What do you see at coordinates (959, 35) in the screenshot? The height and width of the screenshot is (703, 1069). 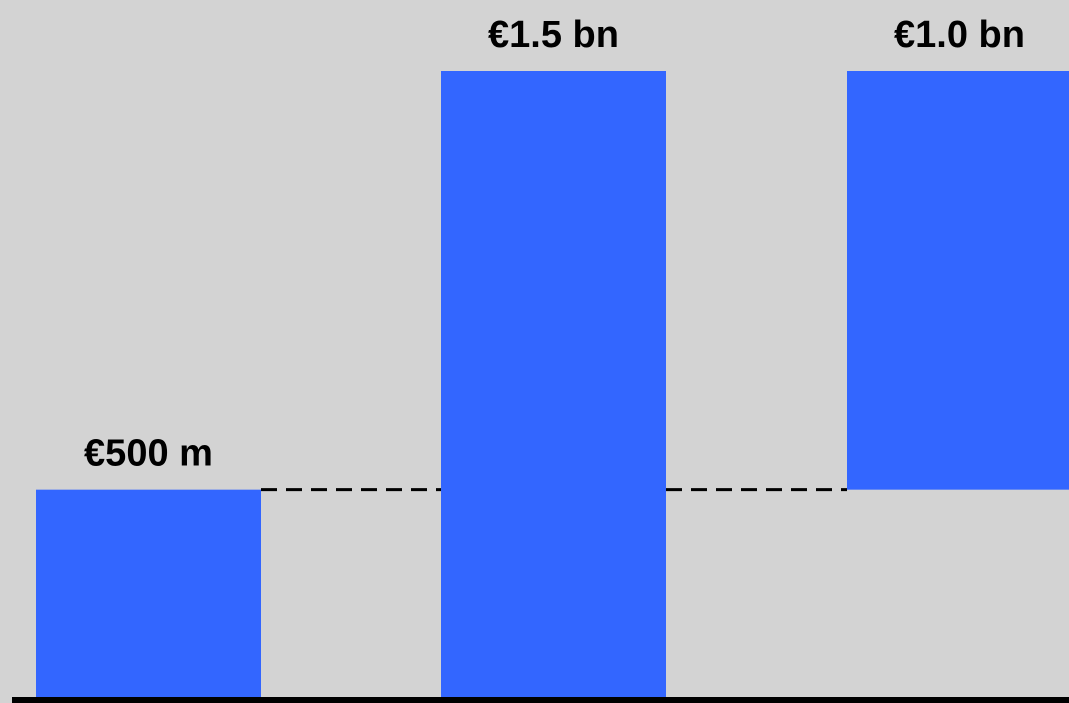 I see `data-label-3: €1.0 bn` at bounding box center [959, 35].